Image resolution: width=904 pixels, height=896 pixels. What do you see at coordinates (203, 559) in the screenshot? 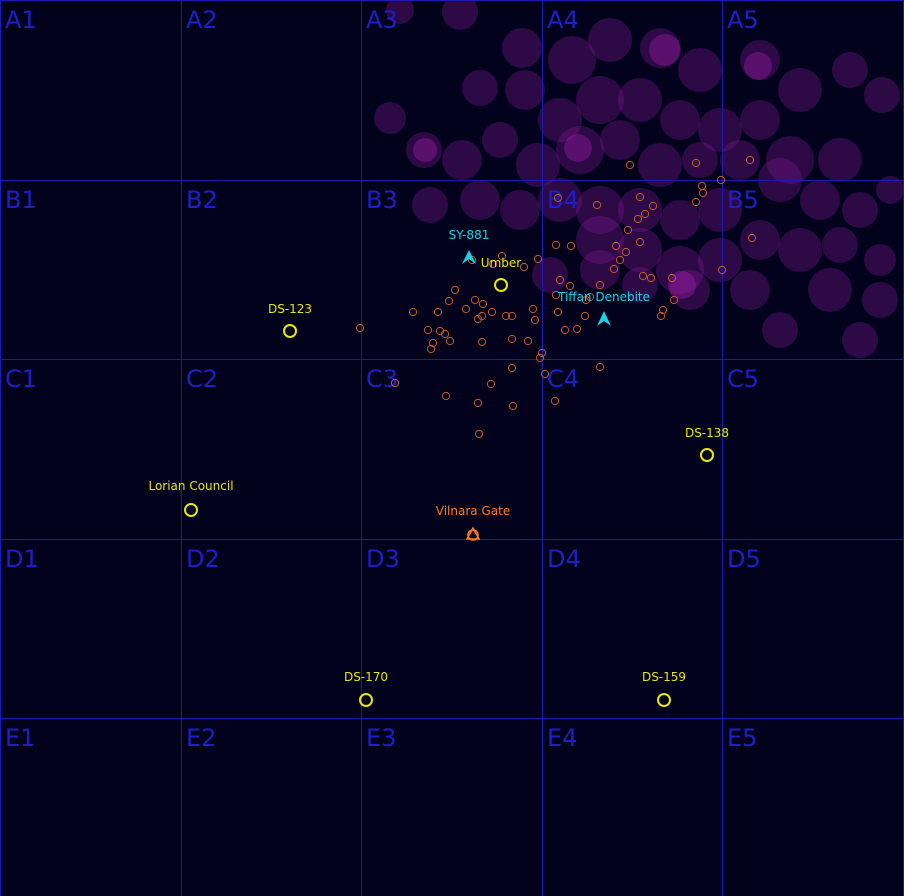
I see `grid-cell-label: D2` at bounding box center [203, 559].